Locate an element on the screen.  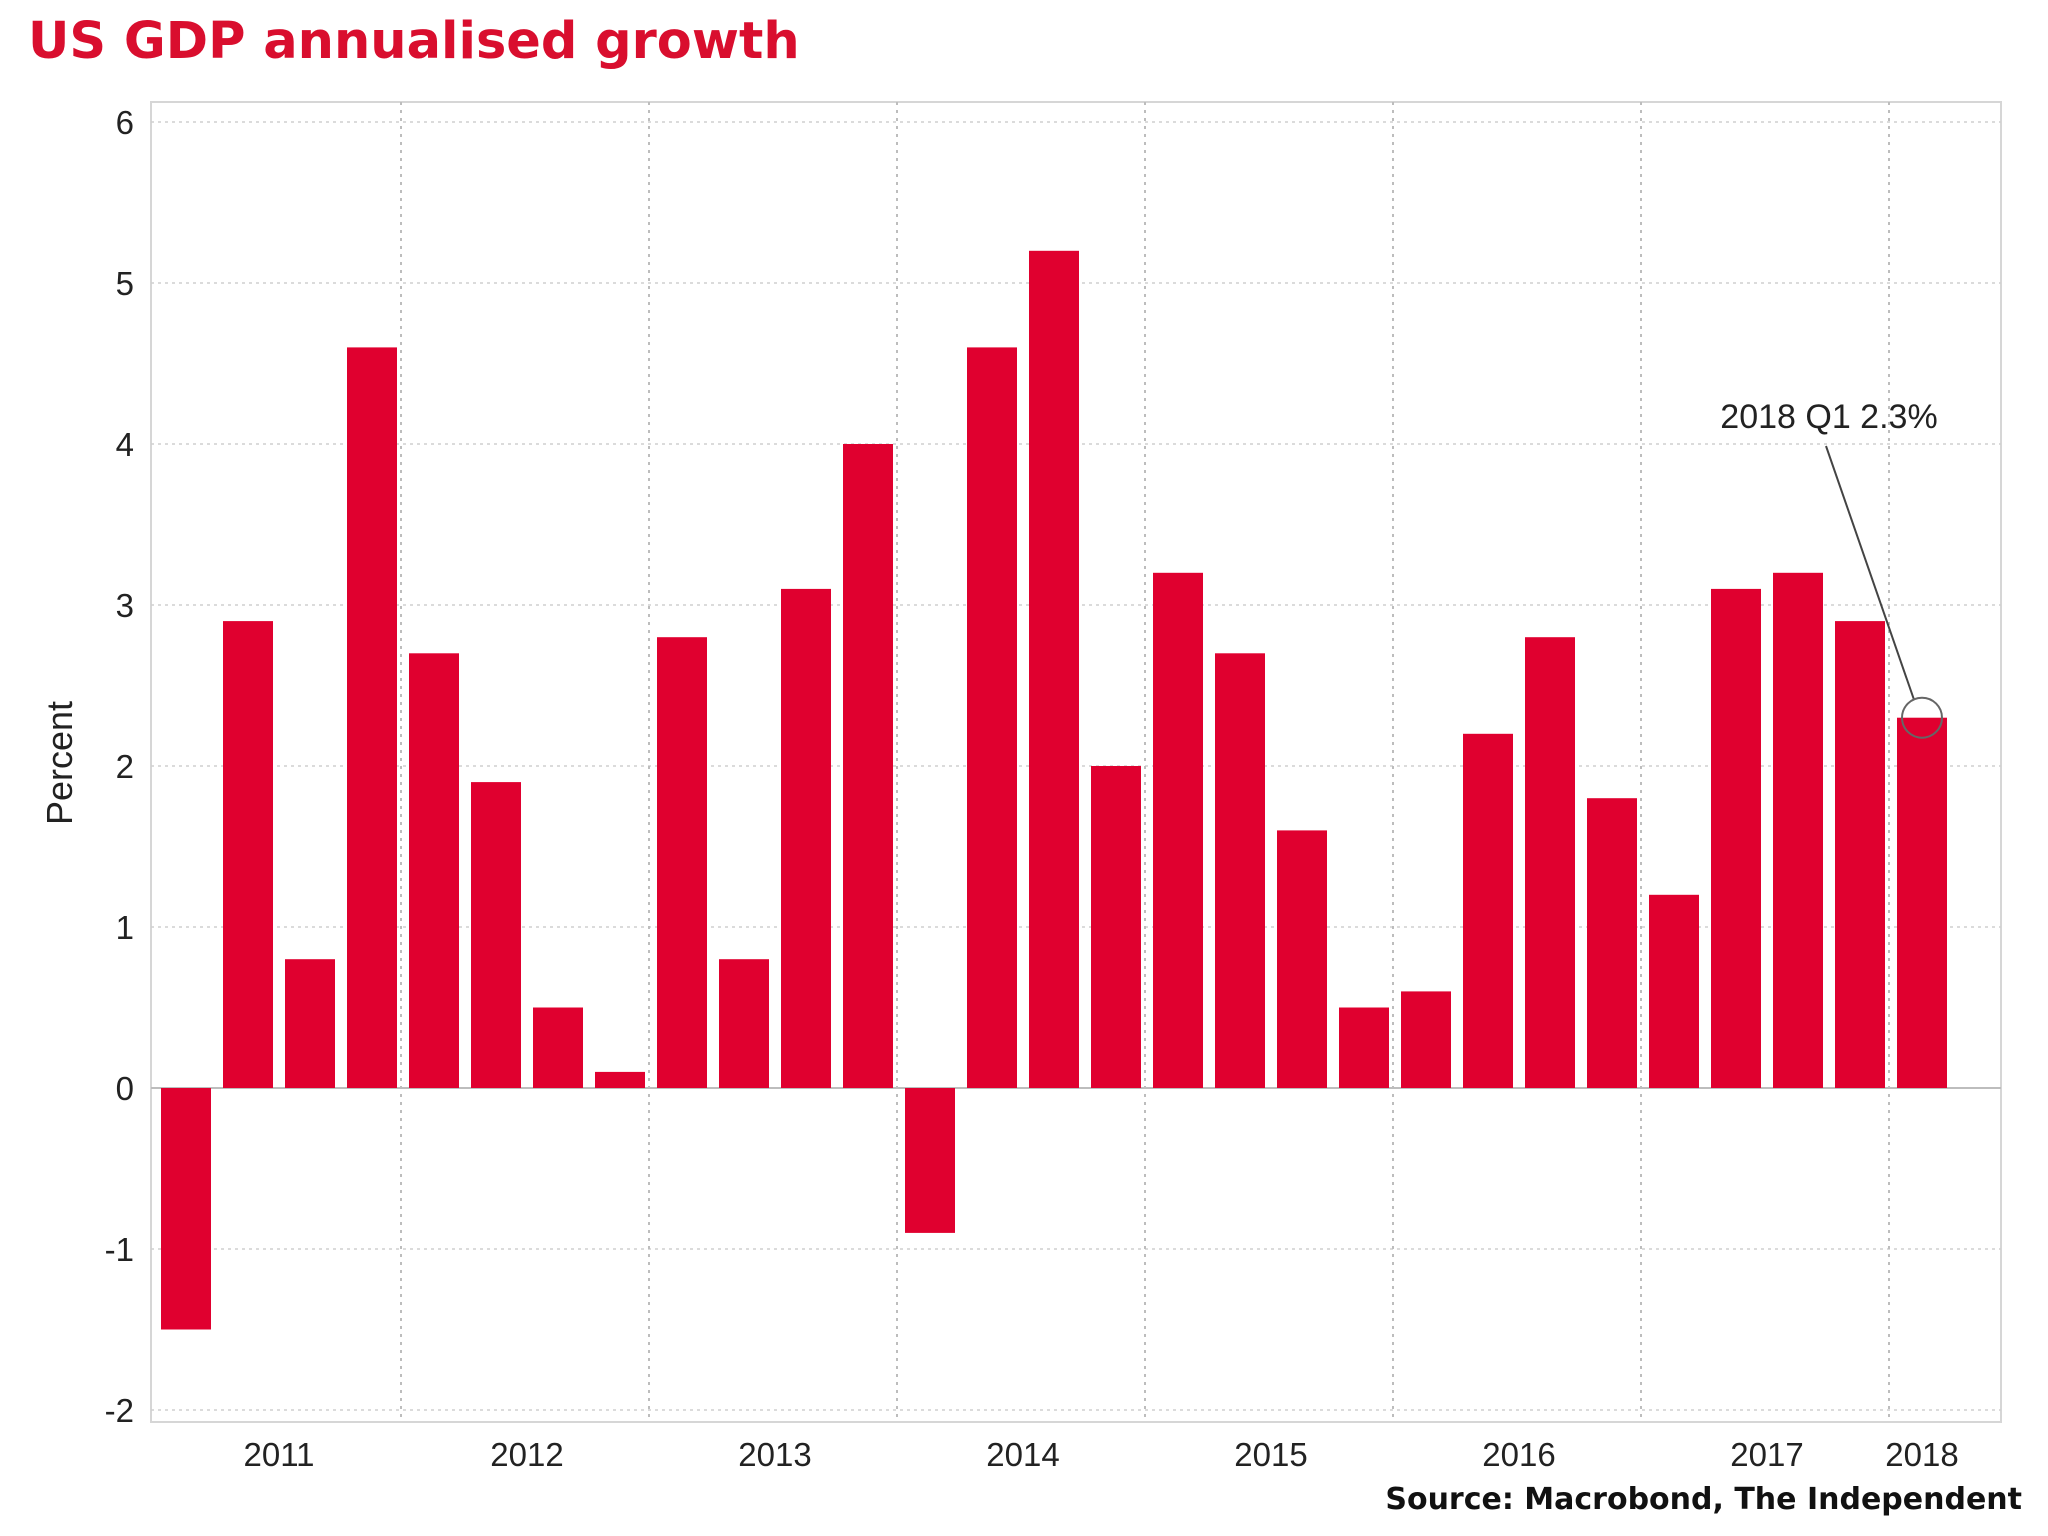
bar: 2015 Q4: 0.5 is located at coordinates (1364, 1047).